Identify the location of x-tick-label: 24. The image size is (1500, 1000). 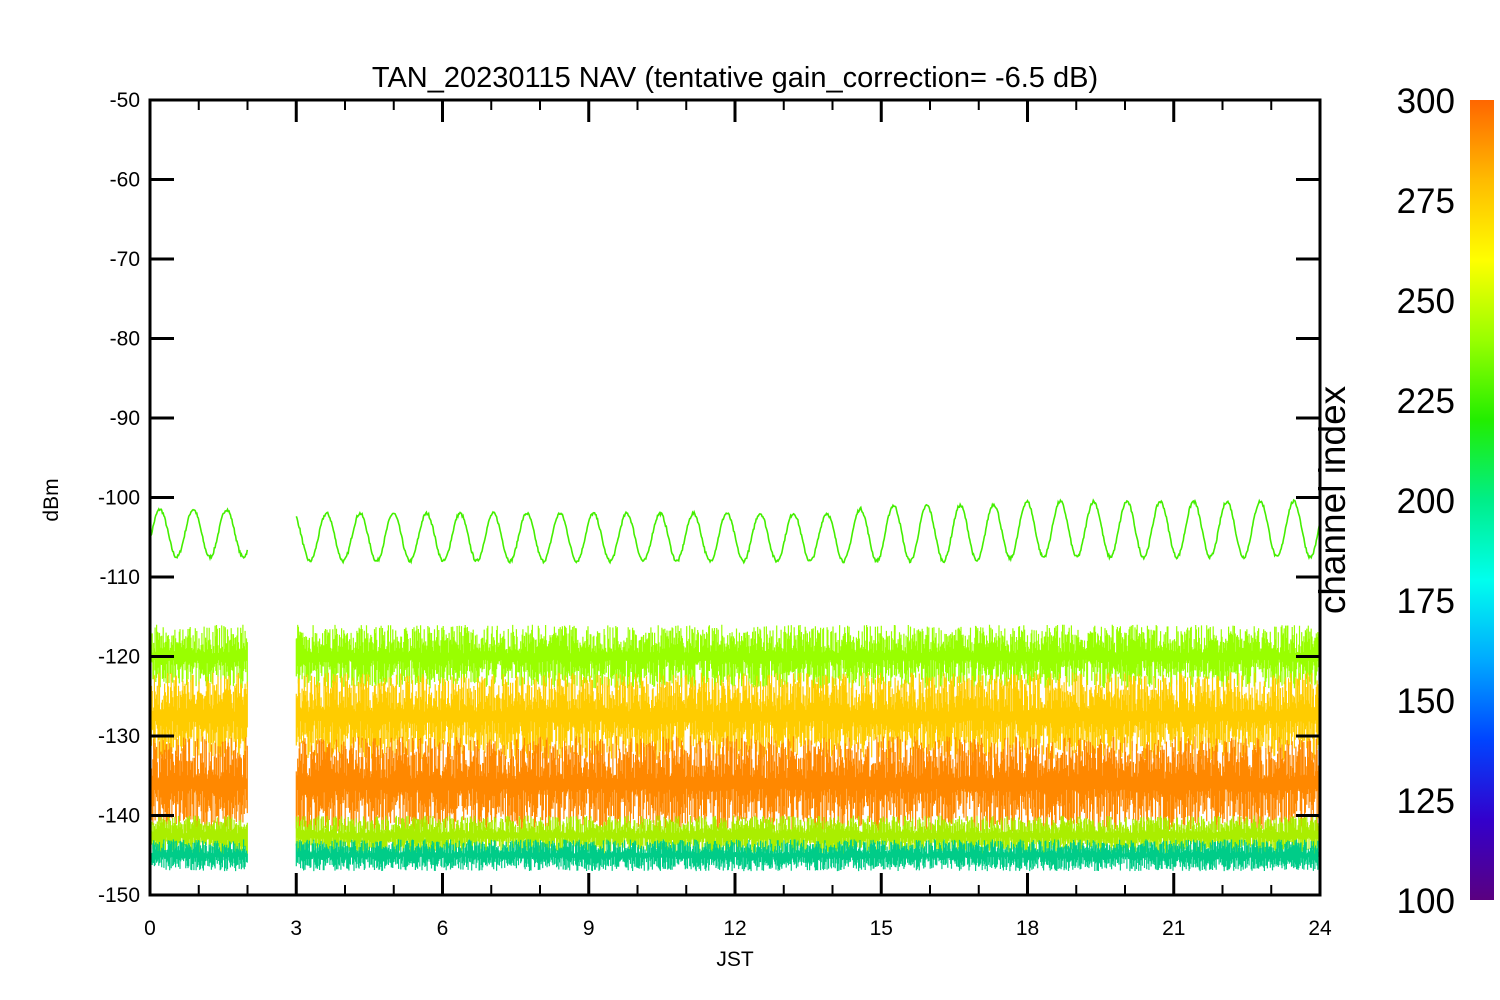
(1320, 928).